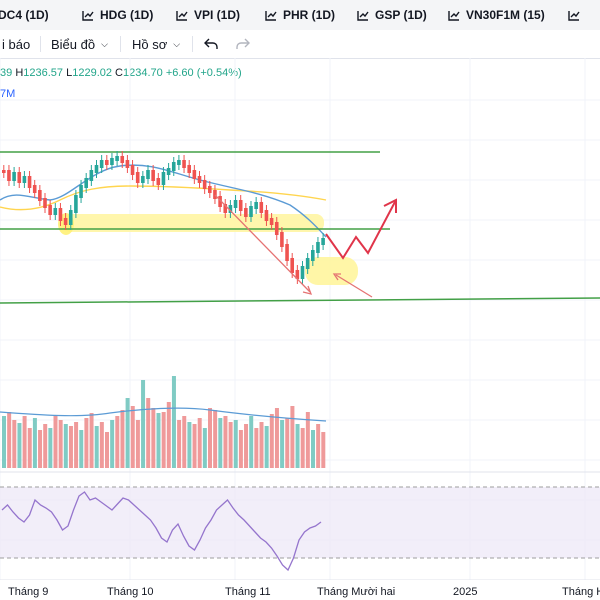 The image size is (600, 600). I want to click on pointer-arrow, so click(354, 286).